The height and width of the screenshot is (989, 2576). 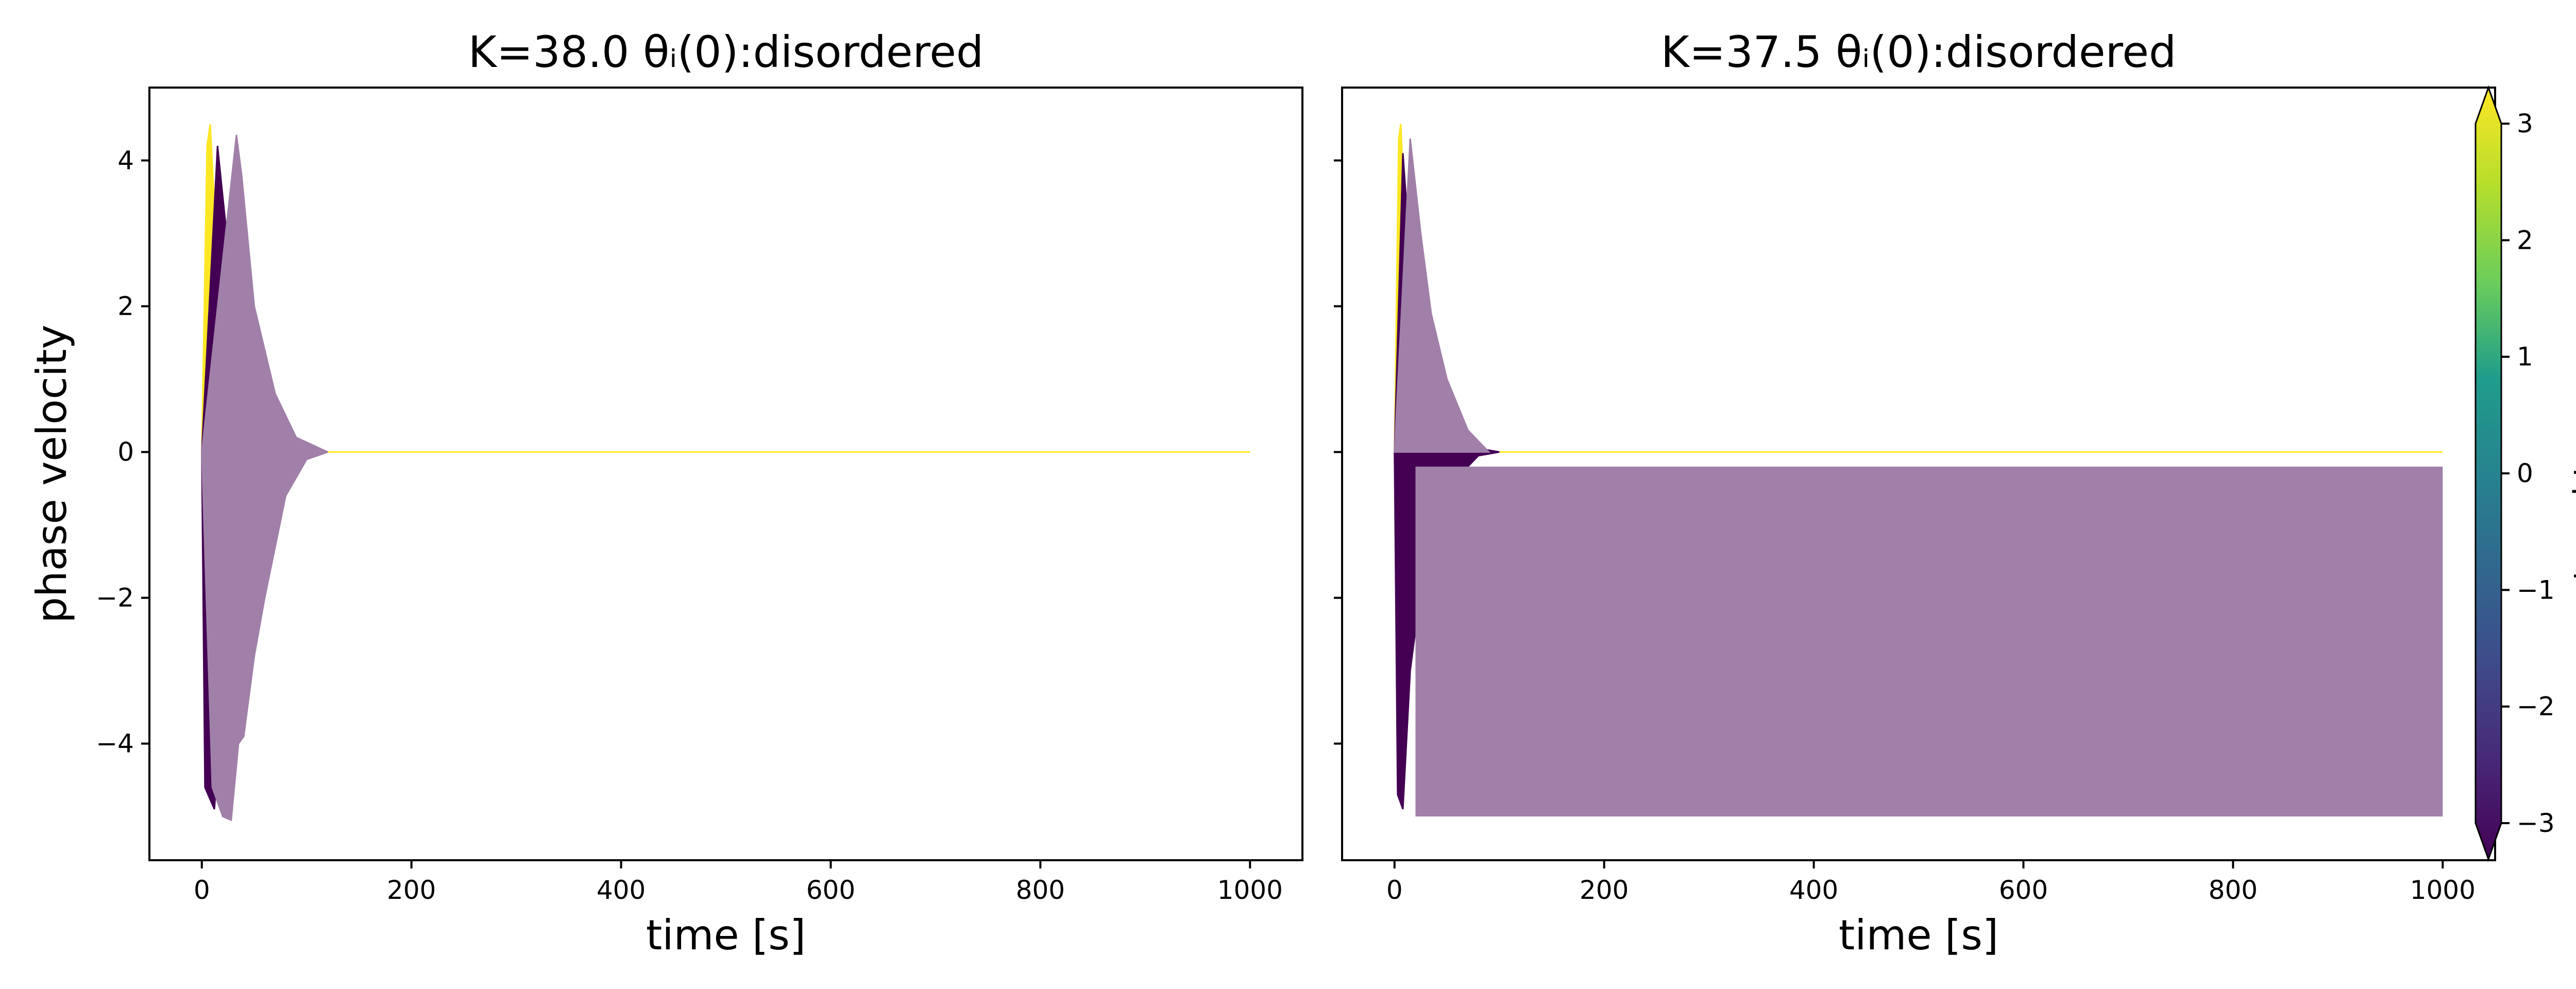 What do you see at coordinates (125, 161) in the screenshot?
I see `y-tick-label: 4` at bounding box center [125, 161].